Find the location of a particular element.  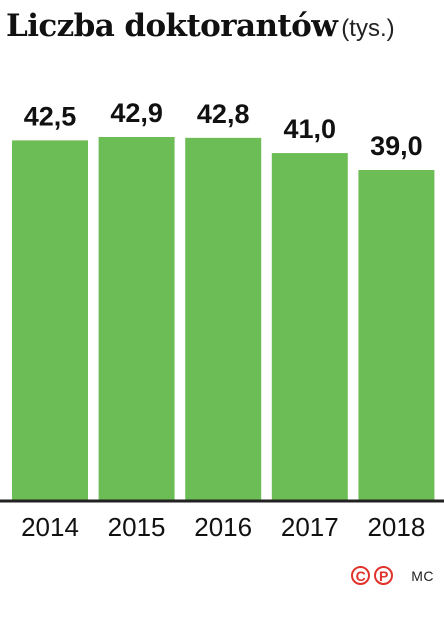

bar-2018 is located at coordinates (396, 335).